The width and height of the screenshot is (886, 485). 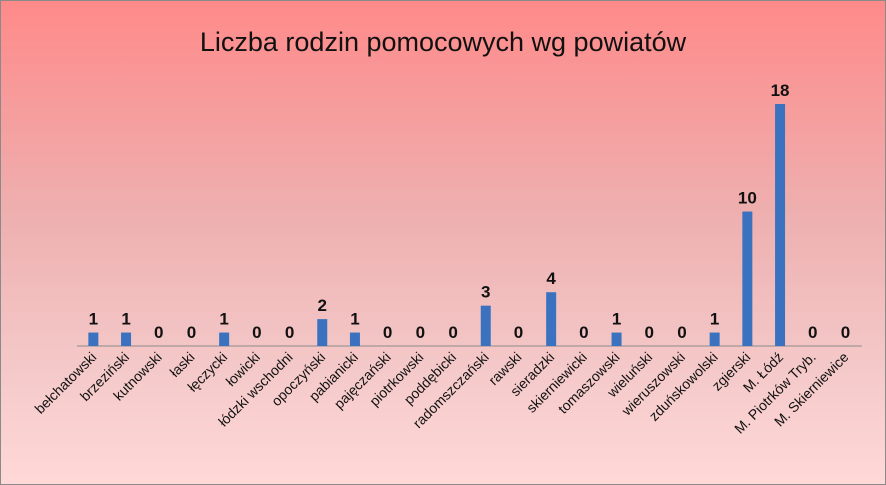 I want to click on data-label: 18, so click(x=780, y=90).